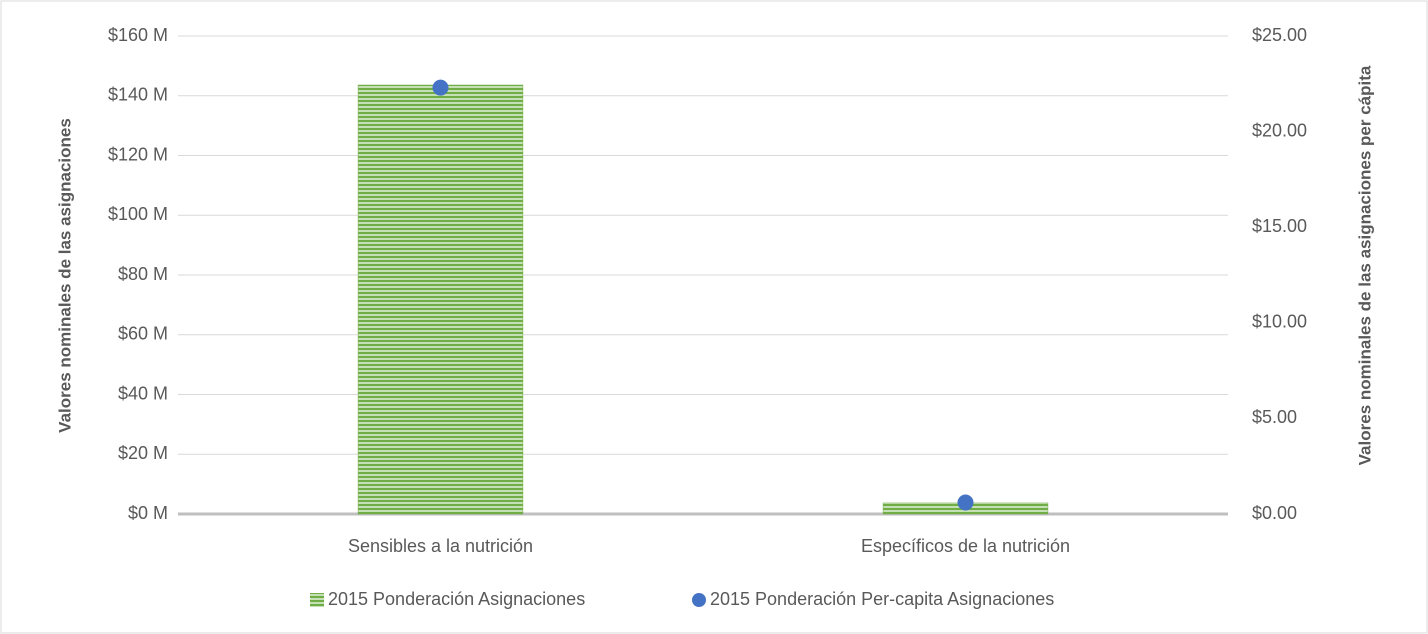  What do you see at coordinates (1274, 417) in the screenshot?
I see `y2-tick-label: $5.00` at bounding box center [1274, 417].